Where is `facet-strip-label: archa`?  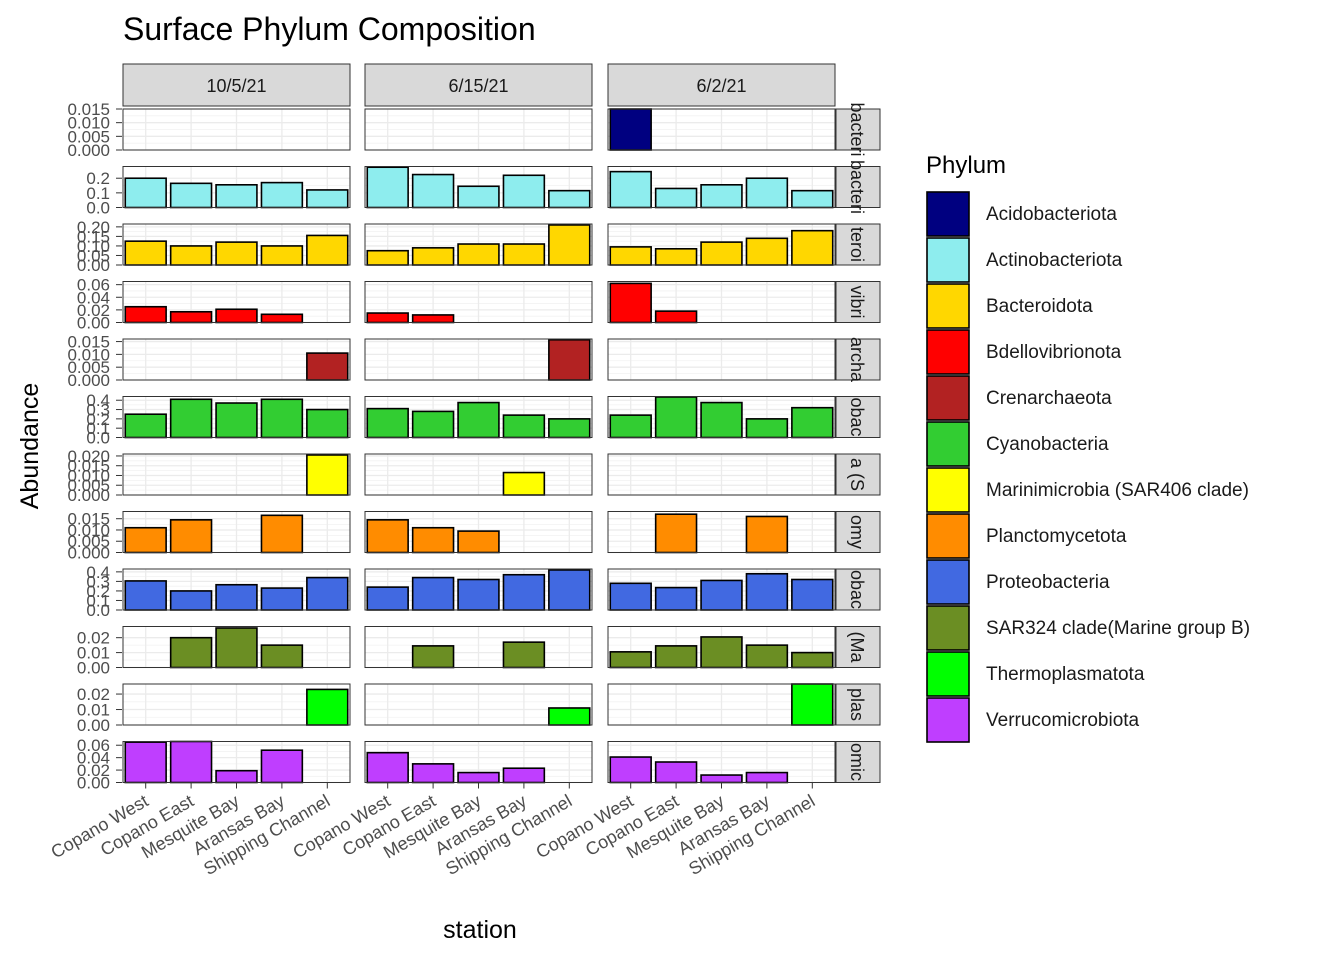 facet-strip-label: archa is located at coordinates (857, 360).